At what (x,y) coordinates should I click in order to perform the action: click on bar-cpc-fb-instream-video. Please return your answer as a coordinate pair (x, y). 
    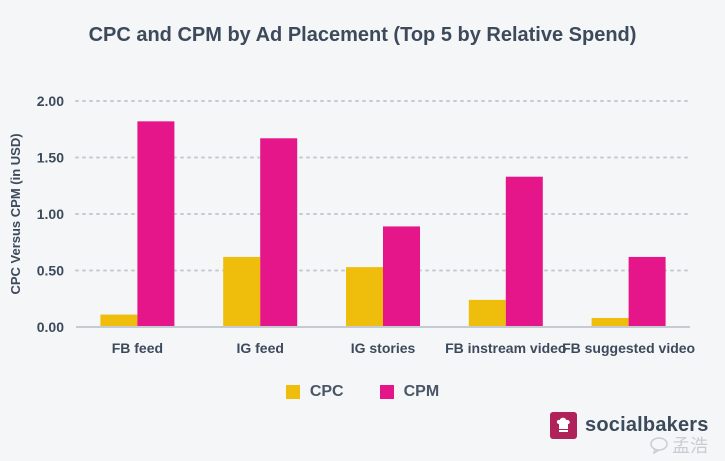
    Looking at the image, I should click on (487, 313).